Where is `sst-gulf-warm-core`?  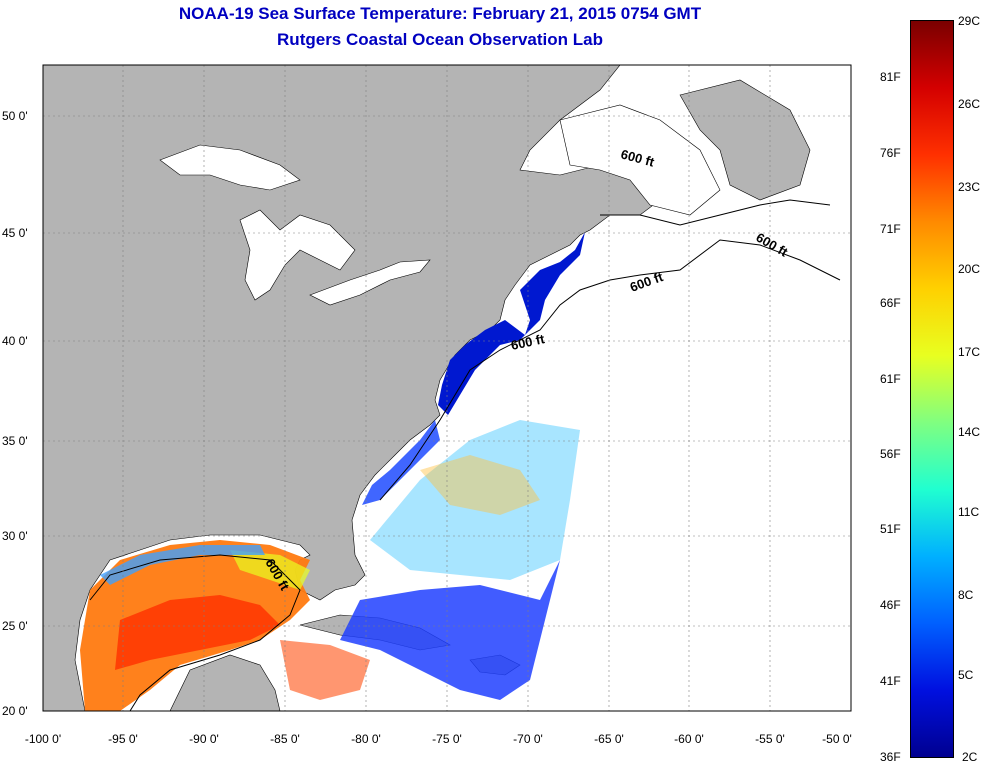
sst-gulf-warm-core is located at coordinates (197, 632).